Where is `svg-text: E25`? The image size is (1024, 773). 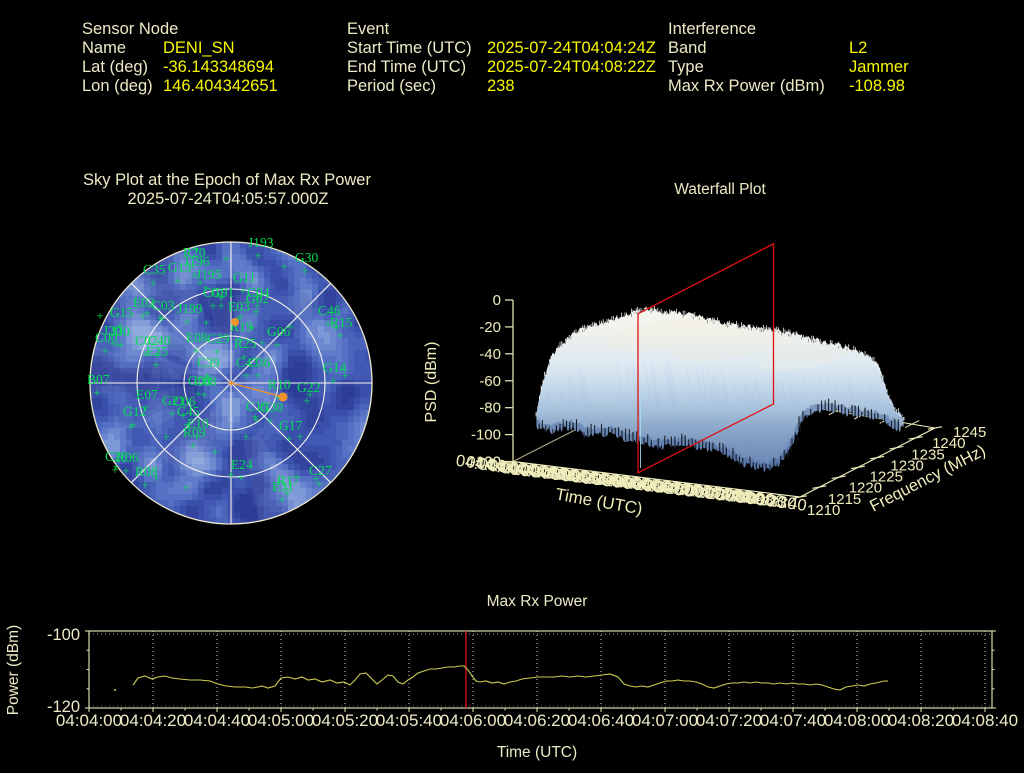
svg-text: E25 is located at coordinates (157, 351).